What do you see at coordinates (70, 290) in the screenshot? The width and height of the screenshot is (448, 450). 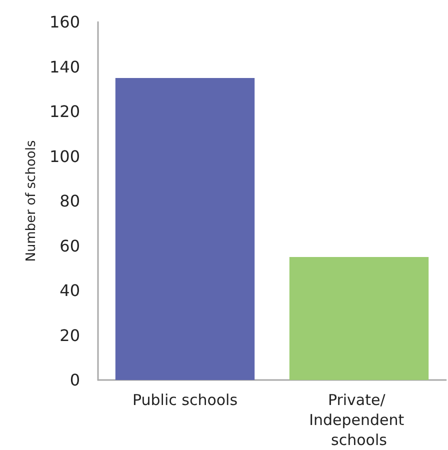 I see `y-tick-label: 40` at bounding box center [70, 290].